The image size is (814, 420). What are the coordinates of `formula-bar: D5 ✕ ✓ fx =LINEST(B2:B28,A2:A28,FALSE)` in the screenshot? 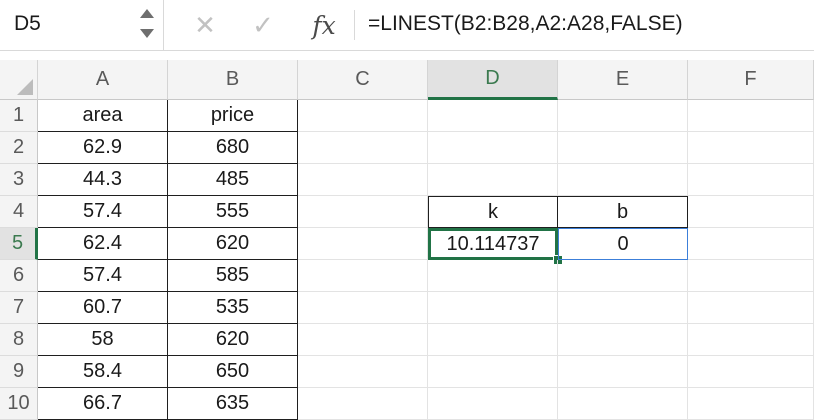 It's located at (407, 25).